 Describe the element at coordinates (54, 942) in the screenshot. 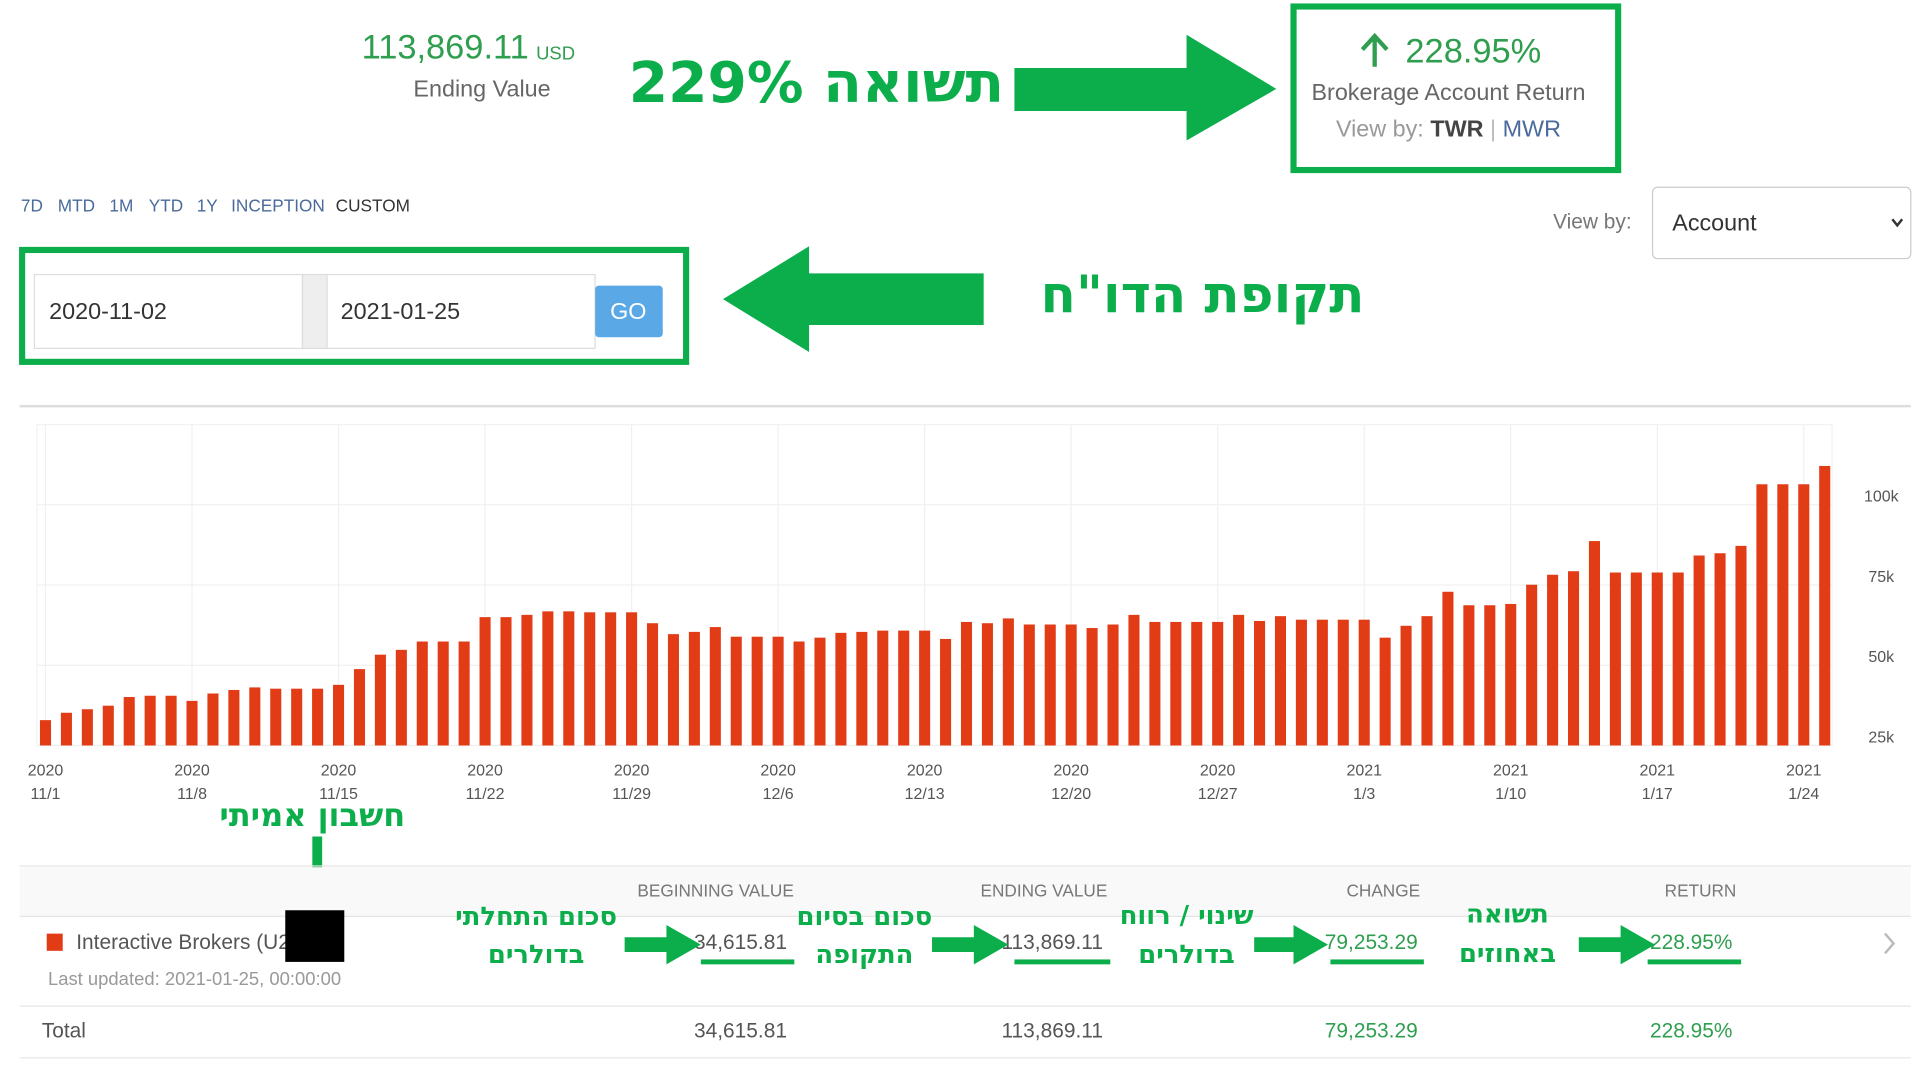

I see `account-color` at that location.